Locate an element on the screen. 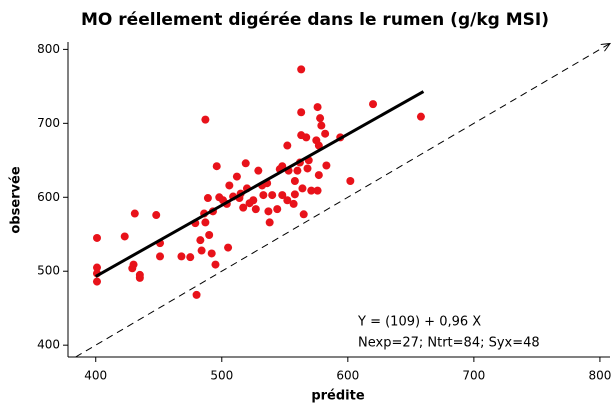  y-axis-label: observée is located at coordinates (16, 199).